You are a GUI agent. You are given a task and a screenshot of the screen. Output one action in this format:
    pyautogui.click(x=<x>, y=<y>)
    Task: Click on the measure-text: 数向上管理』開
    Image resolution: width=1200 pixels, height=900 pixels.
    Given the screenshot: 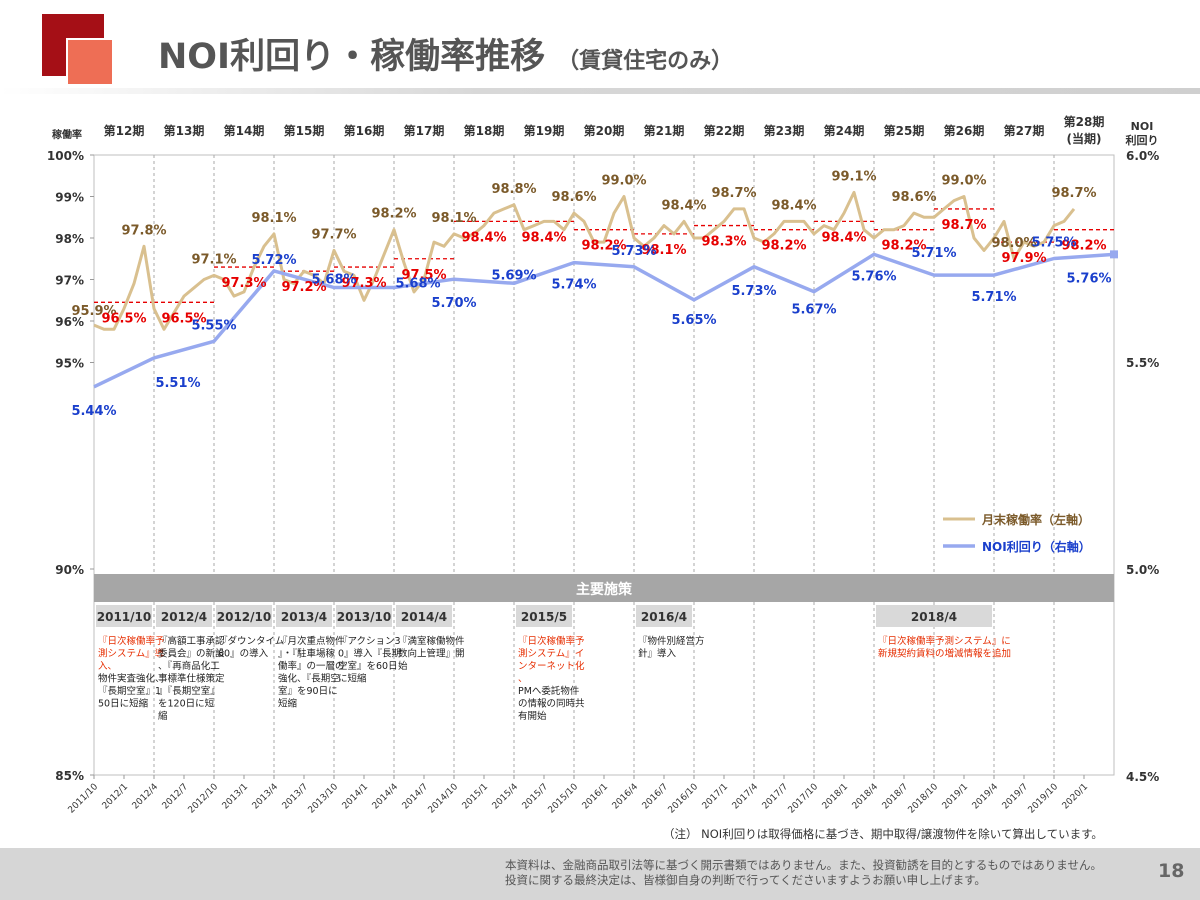 What is the action you would take?
    pyautogui.click(x=431, y=654)
    